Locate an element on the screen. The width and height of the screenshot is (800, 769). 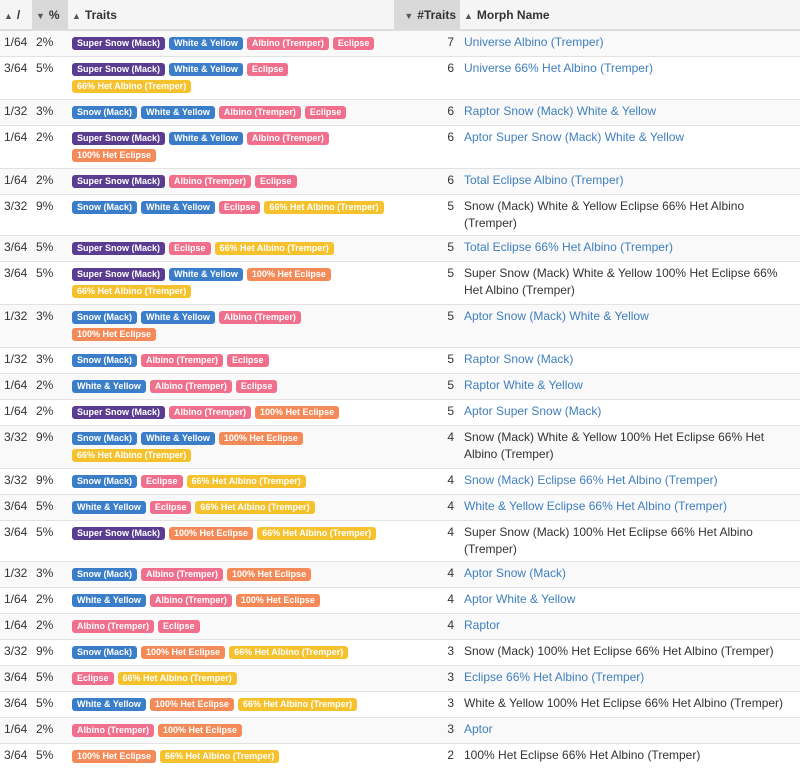
traits-cell: Albino (Tremper)100% Het Eclipse is located at coordinates (231, 731).